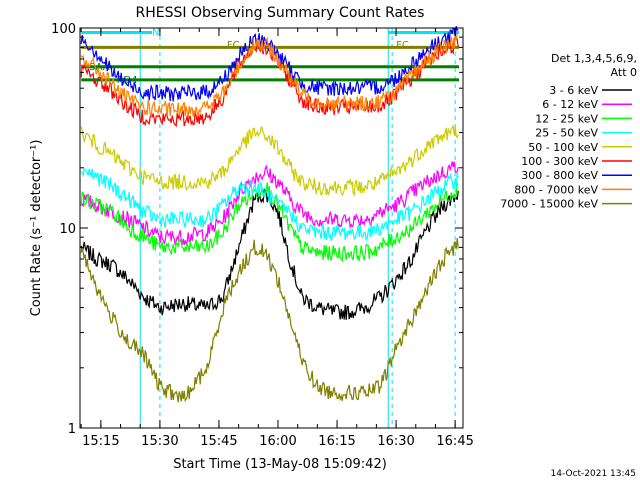 The width and height of the screenshot is (640, 484). What do you see at coordinates (594, 58) in the screenshot?
I see `legend-title-line: Det 1,3,4,5,6,9,` at bounding box center [594, 58].